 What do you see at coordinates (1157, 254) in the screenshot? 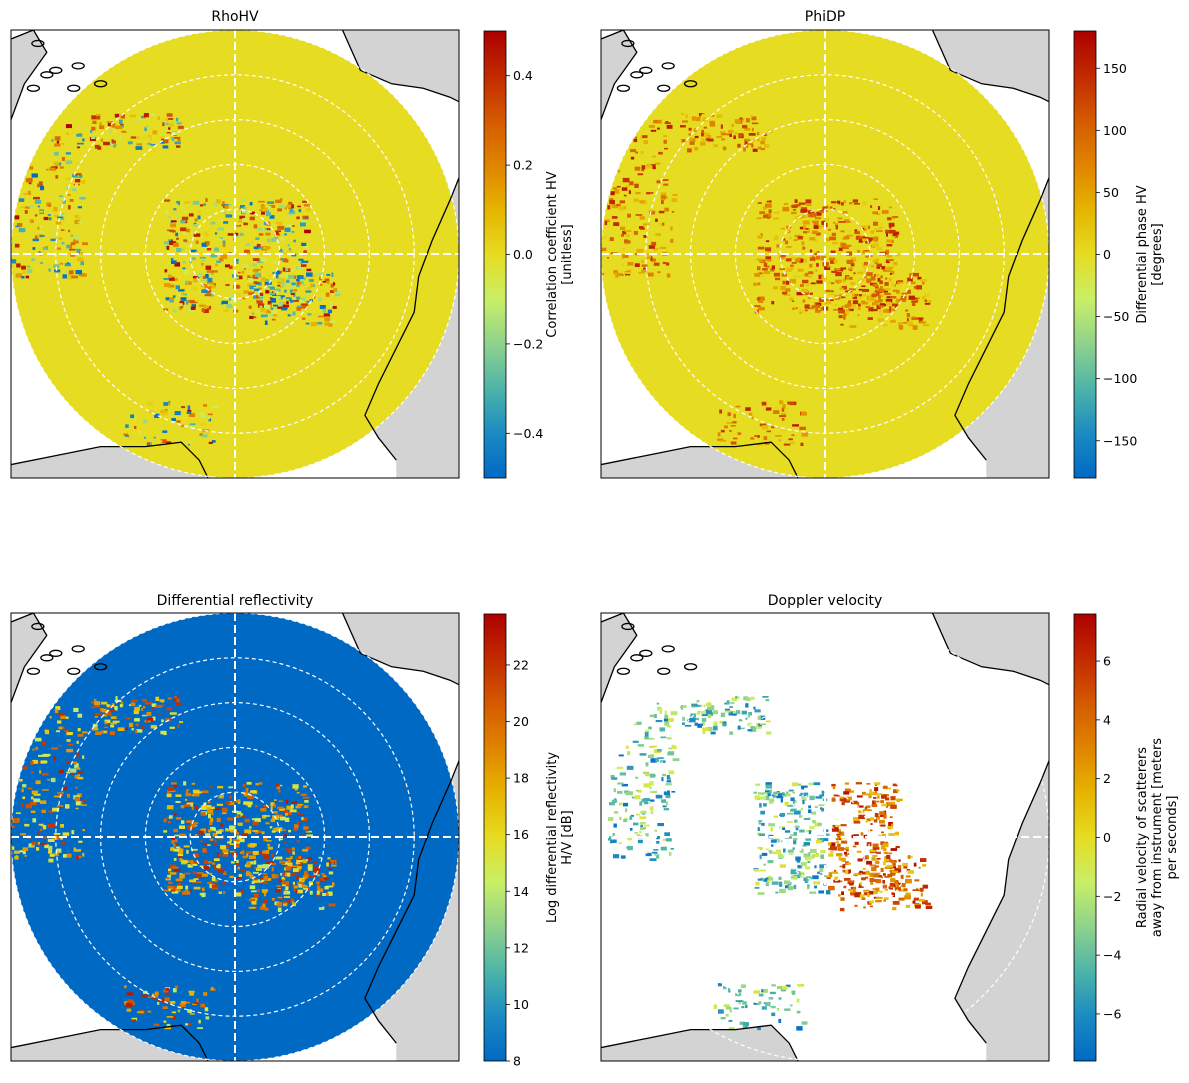
I see `colorbar-label: [degrees]` at bounding box center [1157, 254].